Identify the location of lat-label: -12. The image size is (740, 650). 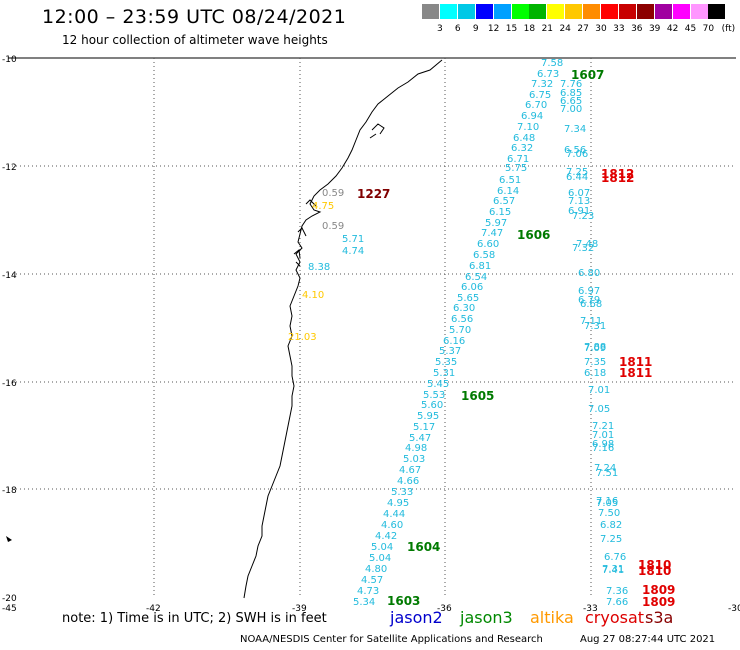
(9, 168).